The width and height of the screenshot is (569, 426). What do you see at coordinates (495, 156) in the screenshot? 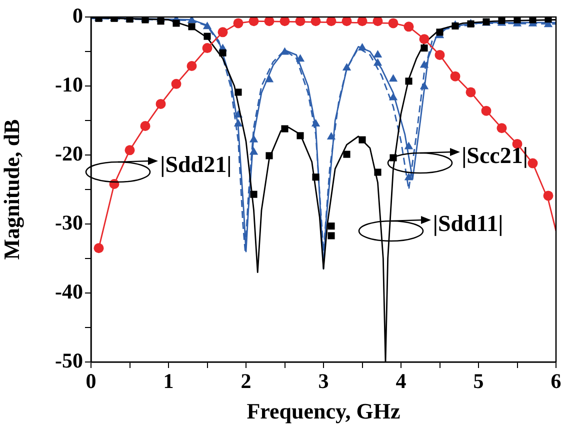
I see `annotation: |Scc21|` at bounding box center [495, 156].